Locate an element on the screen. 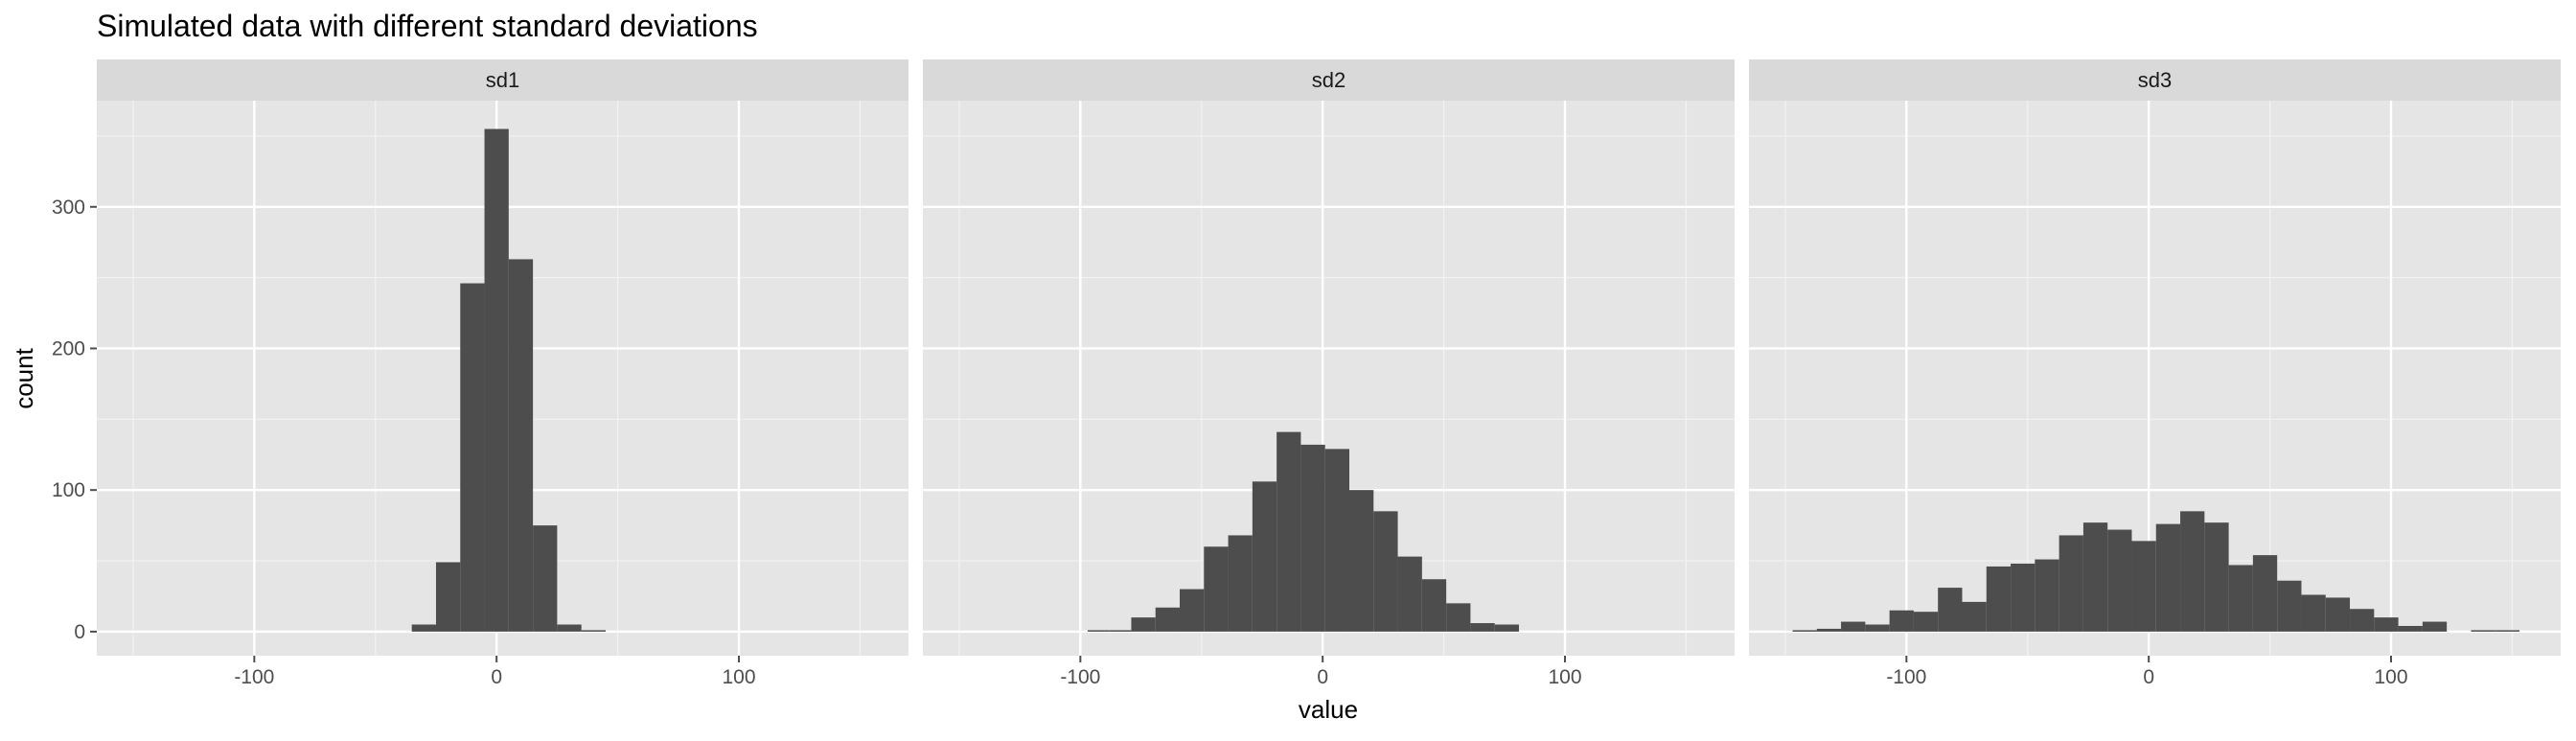  x-axis-title: value is located at coordinates (1328, 709).